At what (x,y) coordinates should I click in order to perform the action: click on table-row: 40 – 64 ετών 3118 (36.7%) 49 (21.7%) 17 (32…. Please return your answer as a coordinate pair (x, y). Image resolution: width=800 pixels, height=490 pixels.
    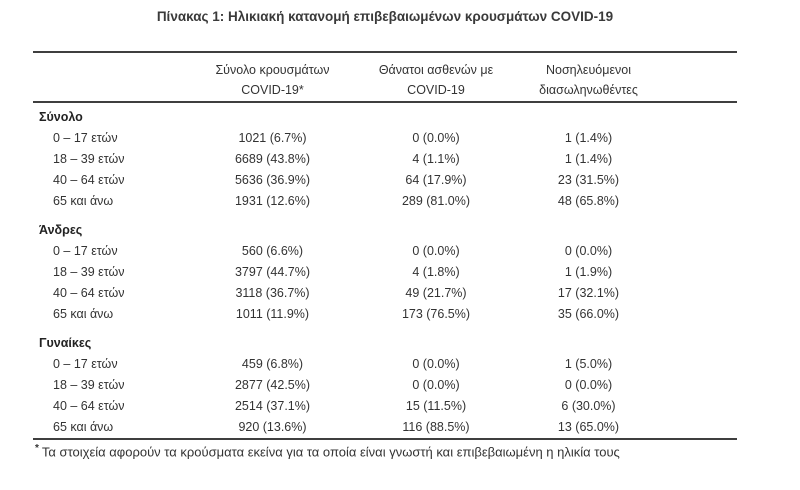
    Looking at the image, I should click on (385, 293).